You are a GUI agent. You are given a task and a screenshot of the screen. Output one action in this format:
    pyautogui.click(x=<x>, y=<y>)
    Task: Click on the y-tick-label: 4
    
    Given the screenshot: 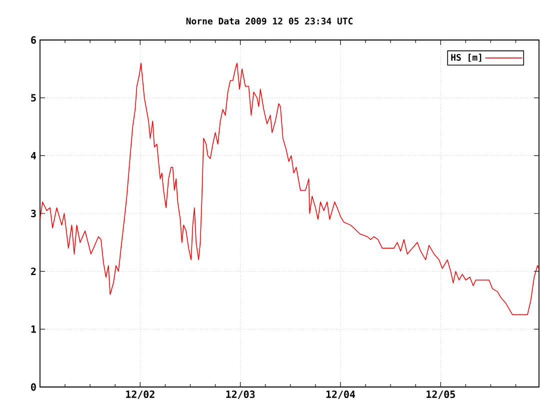 What is the action you would take?
    pyautogui.click(x=33, y=156)
    